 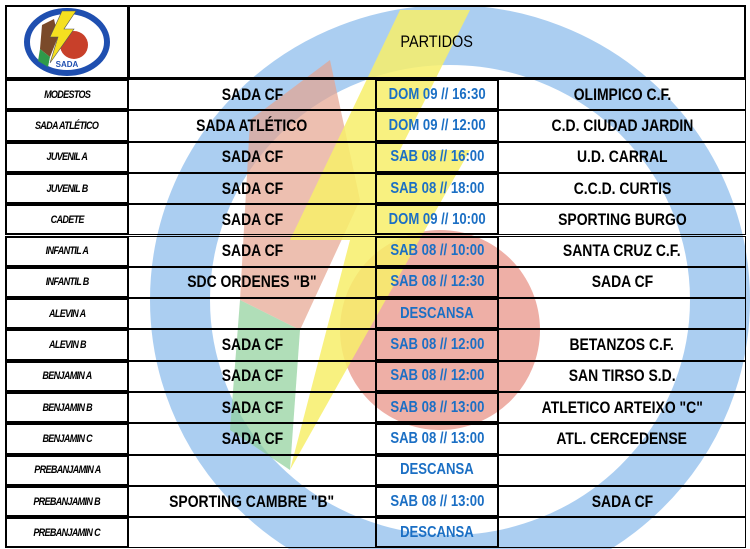 What do you see at coordinates (67, 376) in the screenshot?
I see `category-cell-text: BENJAMIN A` at bounding box center [67, 376].